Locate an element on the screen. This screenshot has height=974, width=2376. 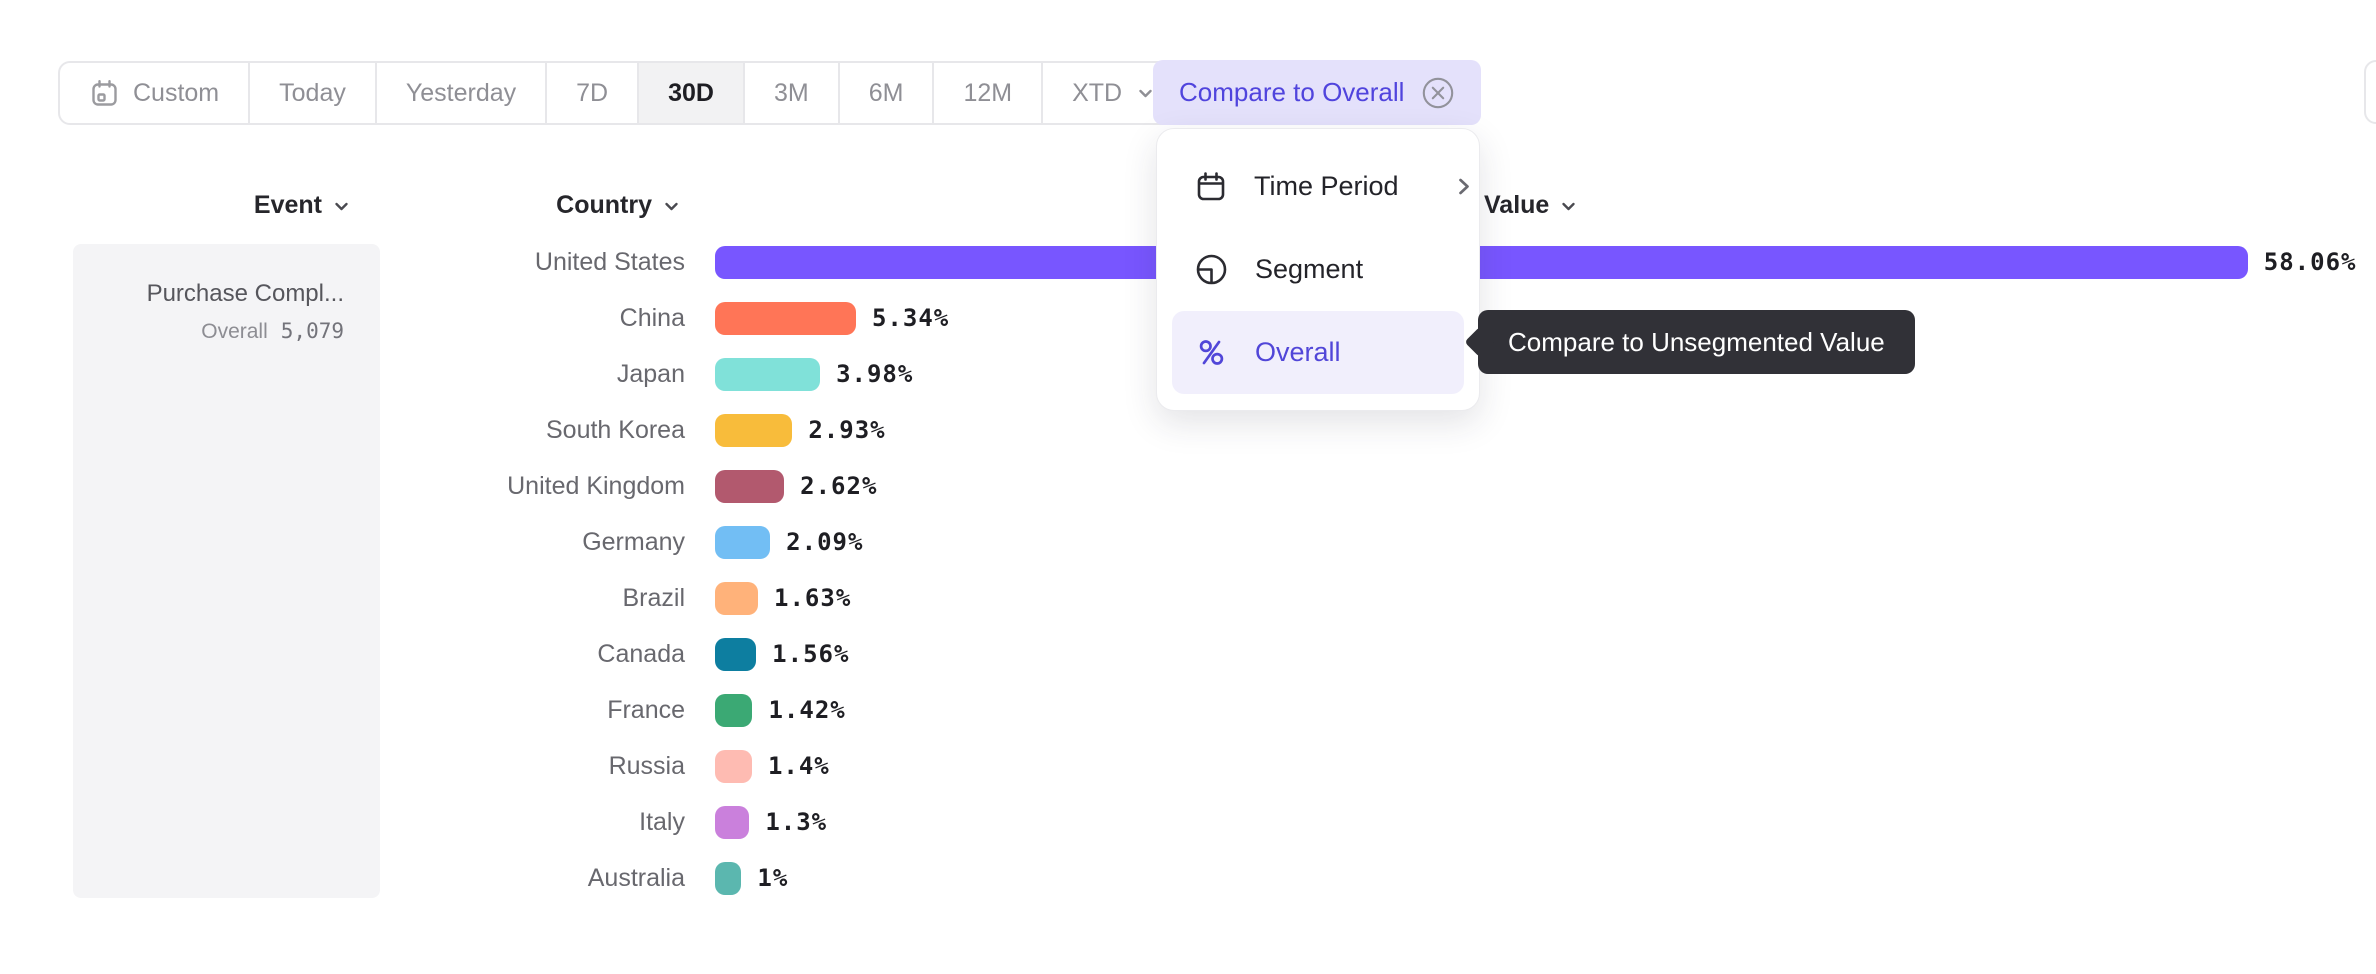
chart-row: Japan 3.98% is located at coordinates (1188, 374).